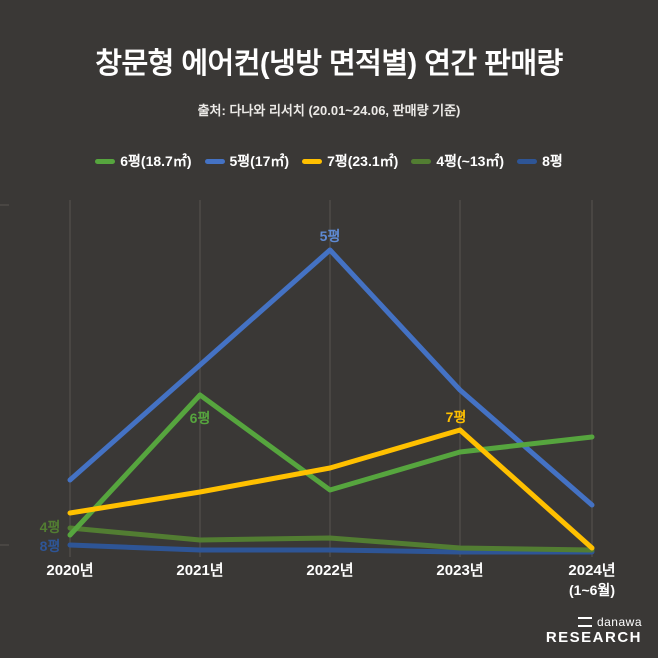 The height and width of the screenshot is (658, 658). I want to click on legend-label: 5평(17㎡), so click(259, 161).